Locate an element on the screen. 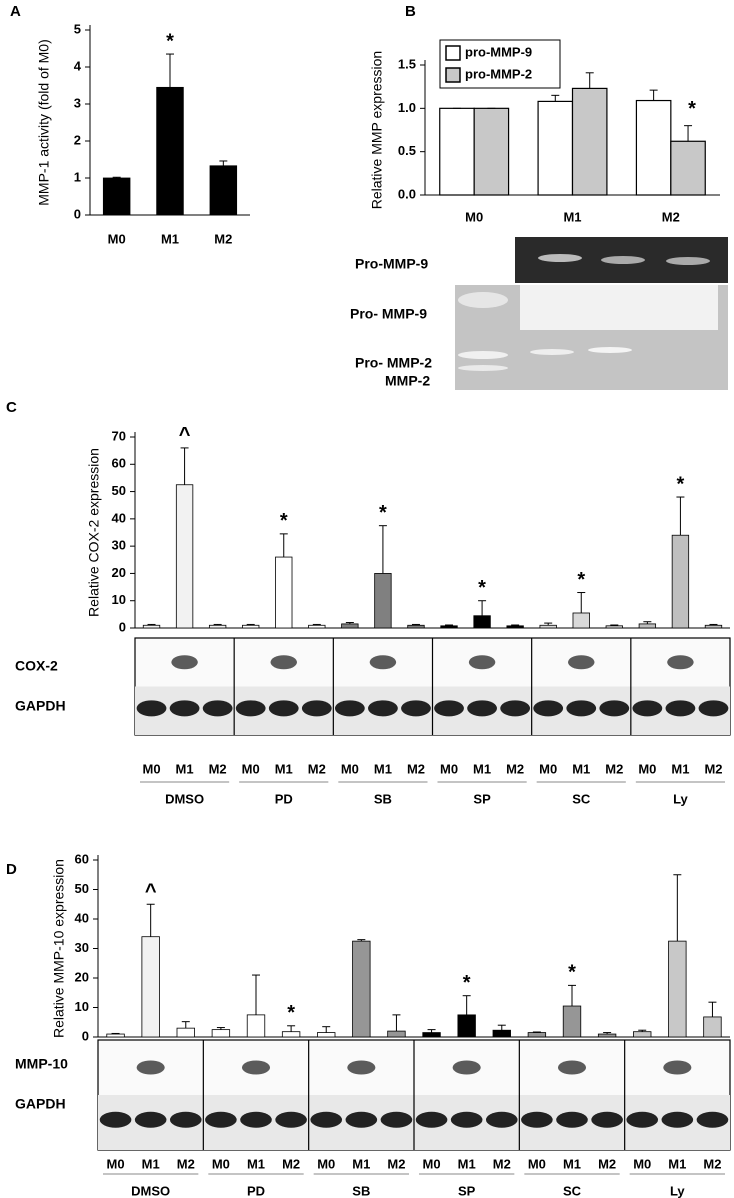 This screenshot has width=734, height=1198. y-tick-label: 50 is located at coordinates (119, 490).